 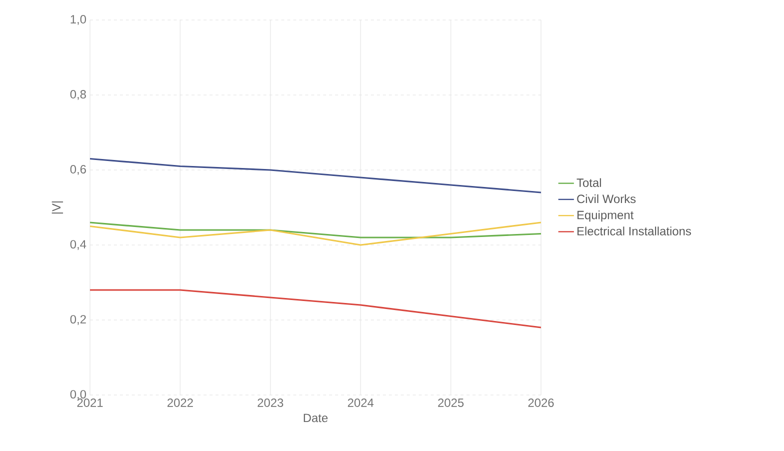 What do you see at coordinates (605, 216) in the screenshot?
I see `legend-label: Equipment` at bounding box center [605, 216].